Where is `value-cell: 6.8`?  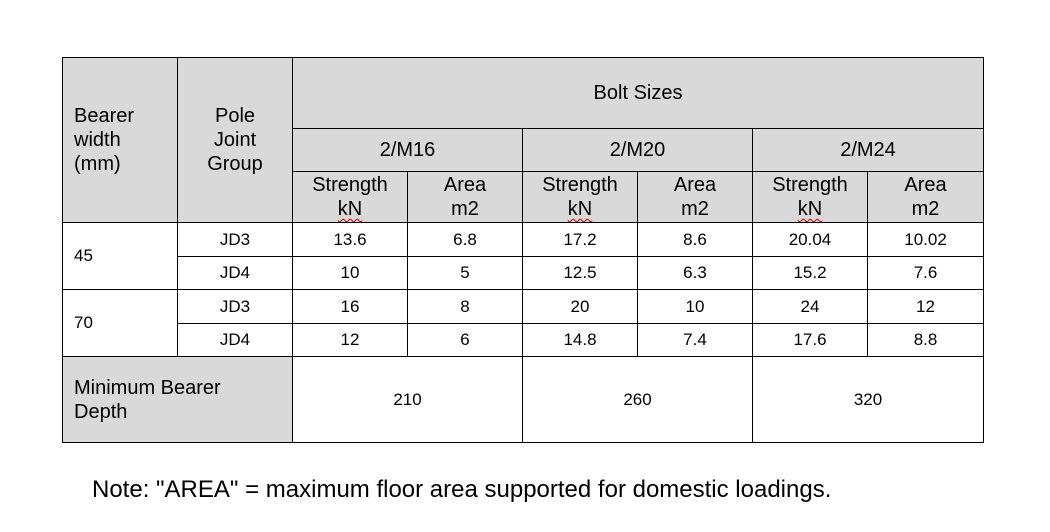
value-cell: 6.8 is located at coordinates (465, 239).